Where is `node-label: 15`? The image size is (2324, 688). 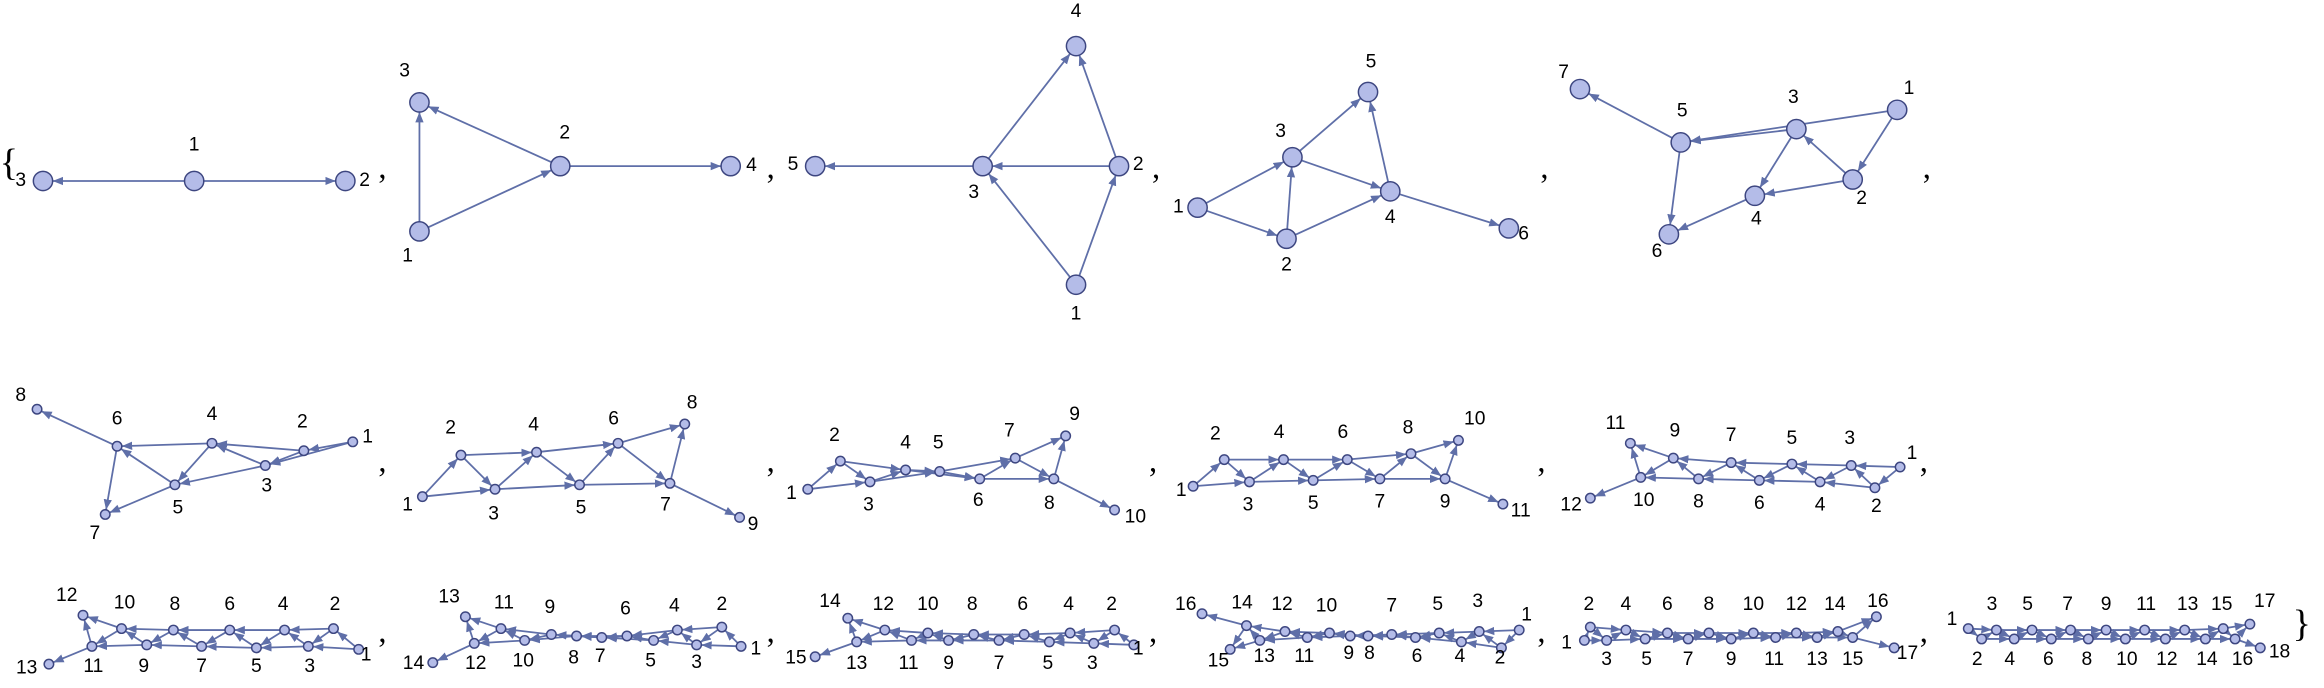 node-label: 15 is located at coordinates (1852, 659).